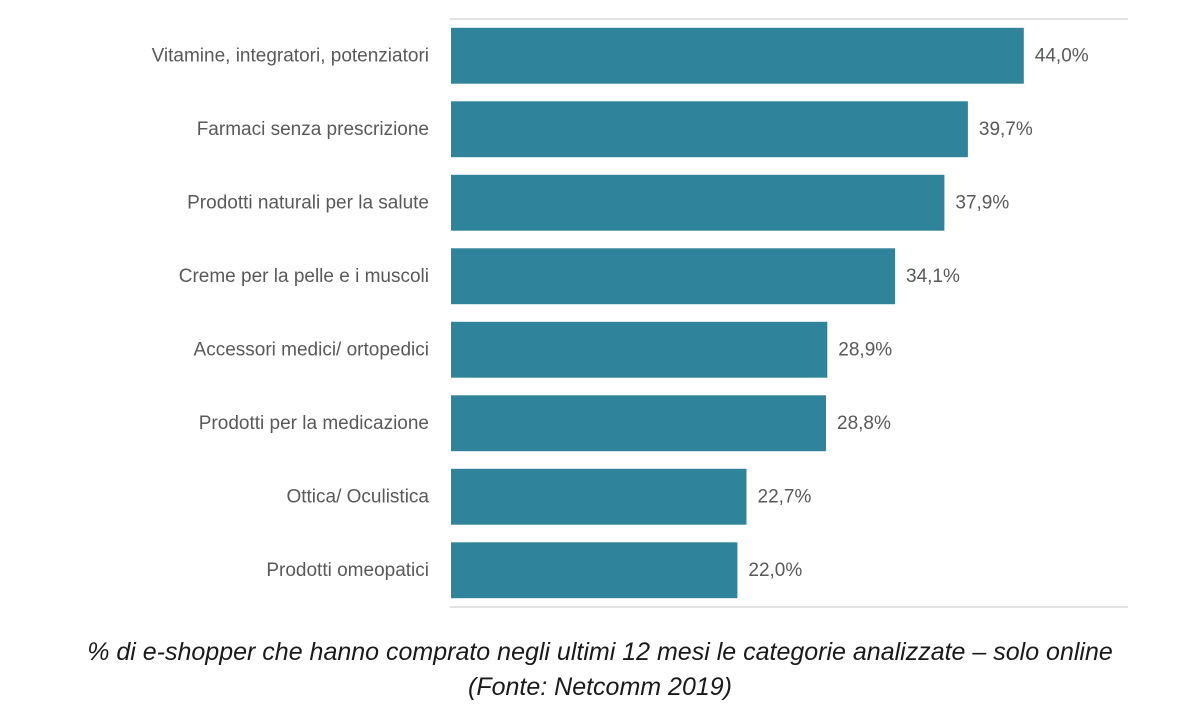  I want to click on value-label-6: 22,7%, so click(785, 496).